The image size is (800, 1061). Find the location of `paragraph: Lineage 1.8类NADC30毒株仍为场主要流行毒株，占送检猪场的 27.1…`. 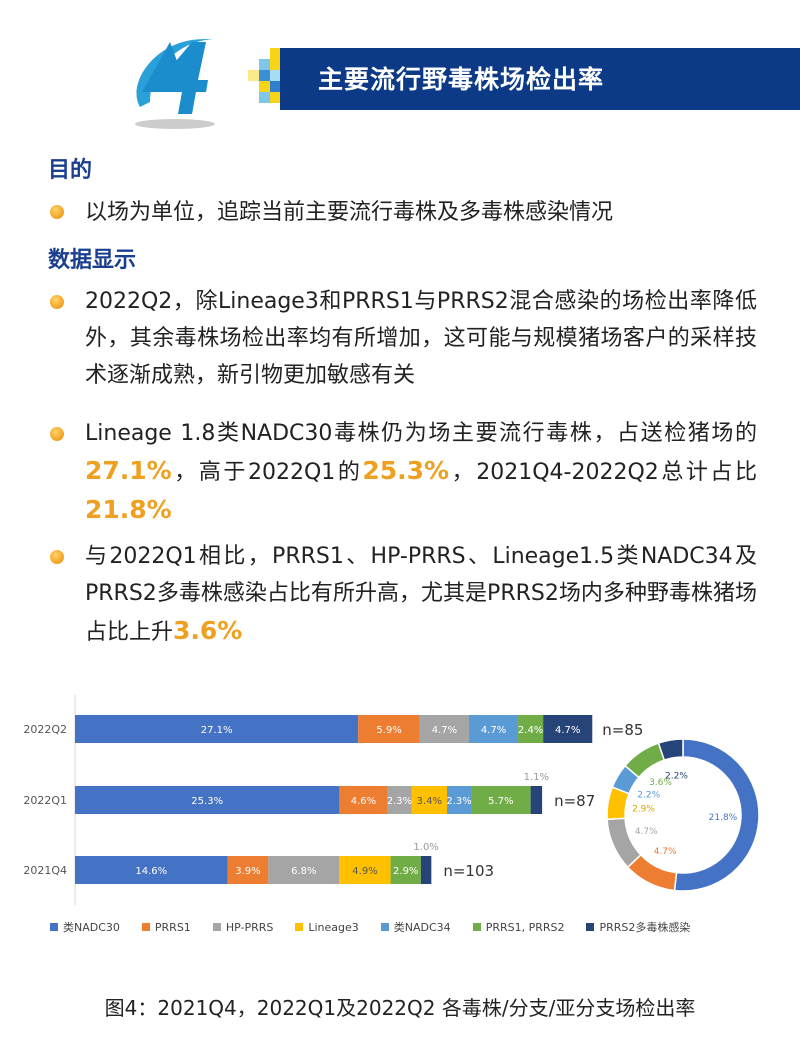

paragraph: Lineage 1.8类NADC30毒株仍为场主要流行毒株，占送检猪场的 27.1… is located at coordinates (421, 472).